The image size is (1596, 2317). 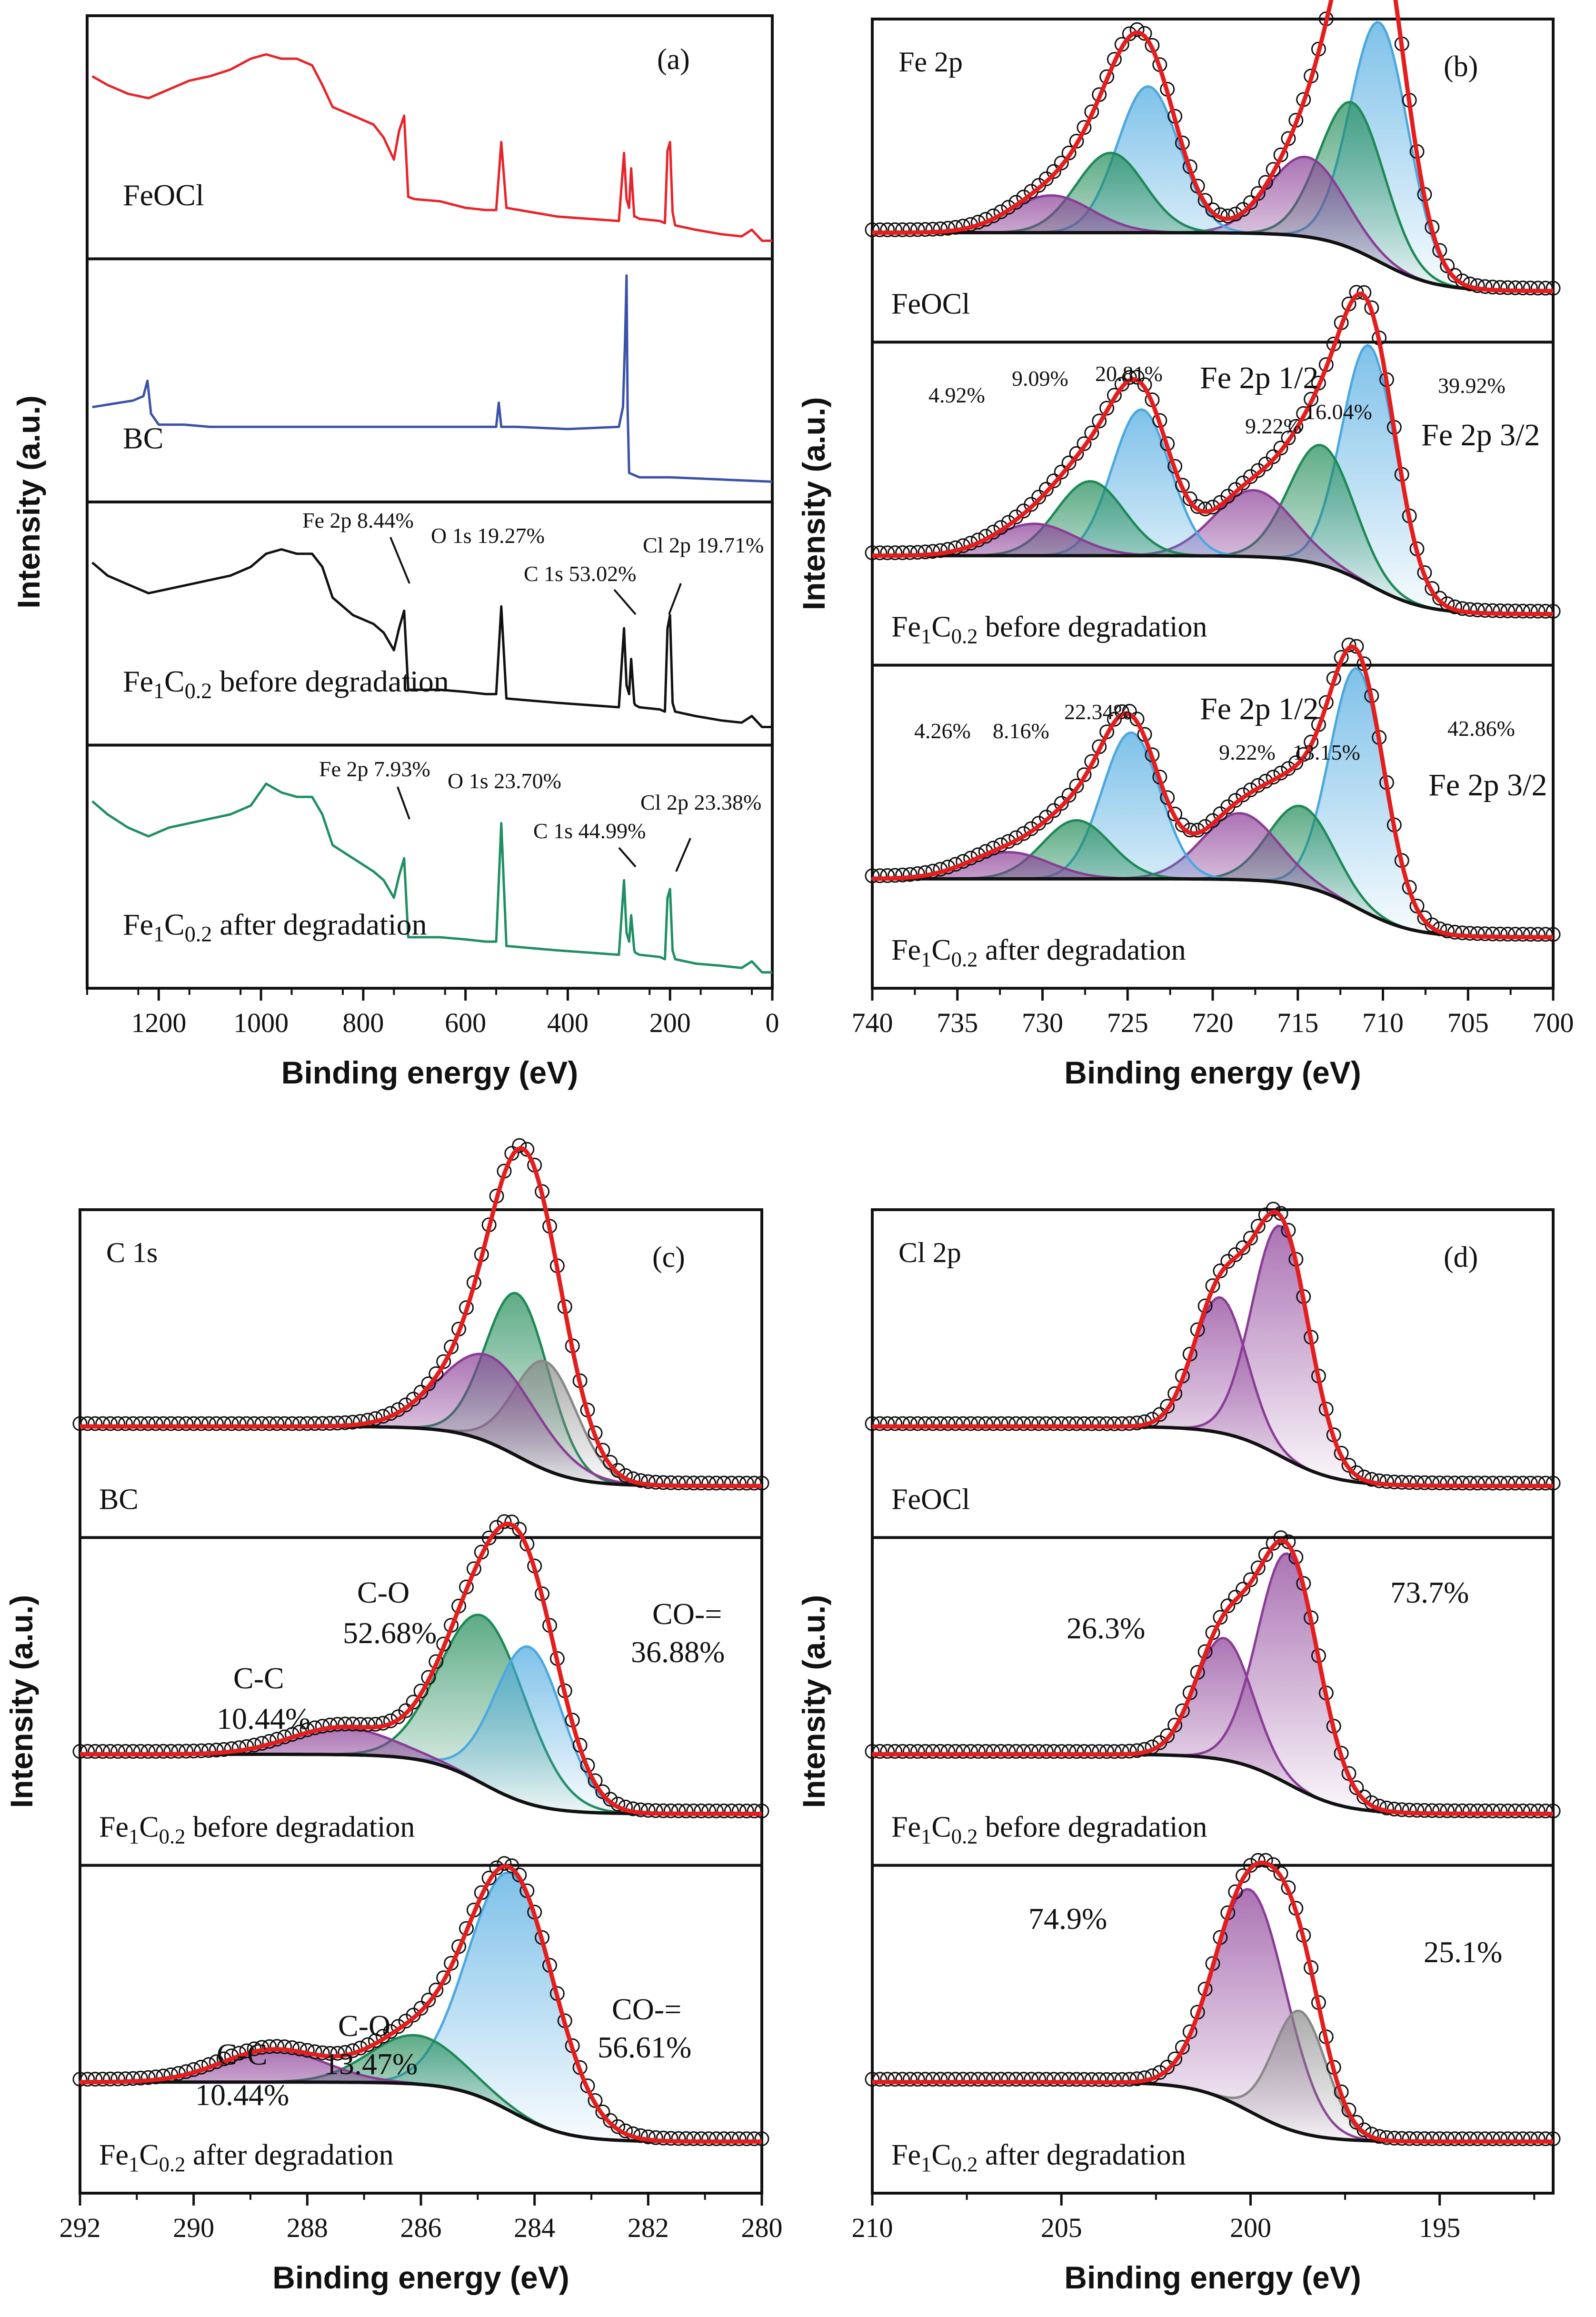 I want to click on c1s-annotation-after: 56.61%, so click(x=644, y=2047).